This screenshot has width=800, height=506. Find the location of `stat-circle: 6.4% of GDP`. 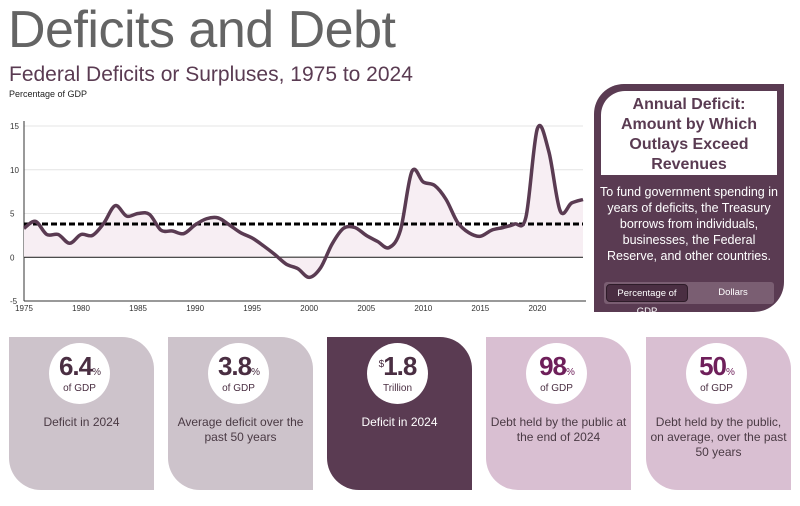

stat-circle: 6.4% of GDP is located at coordinates (79, 373).